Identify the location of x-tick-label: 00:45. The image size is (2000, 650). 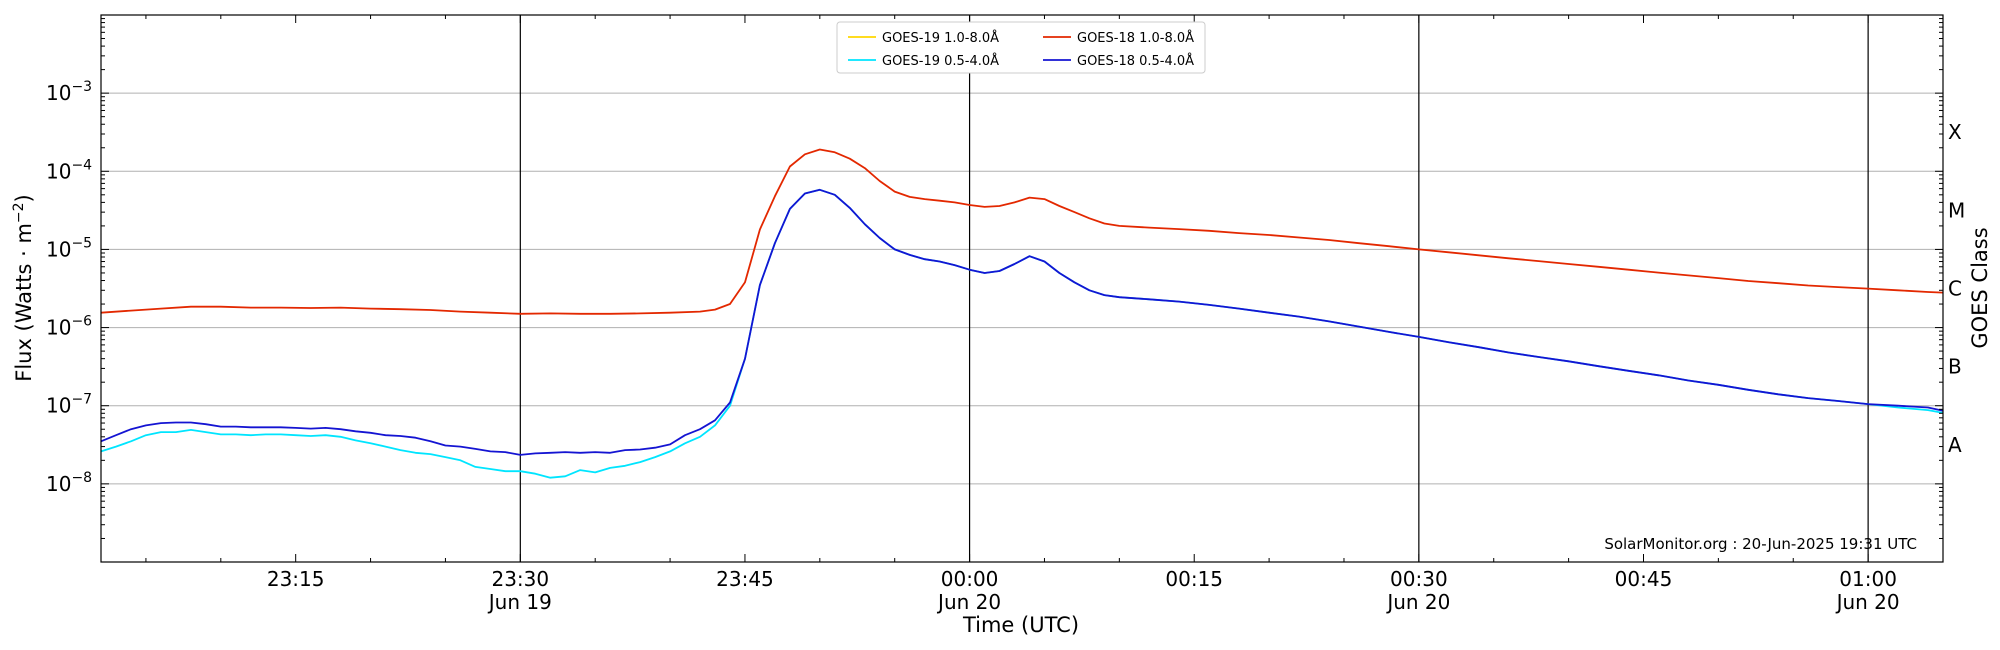
(1644, 579).